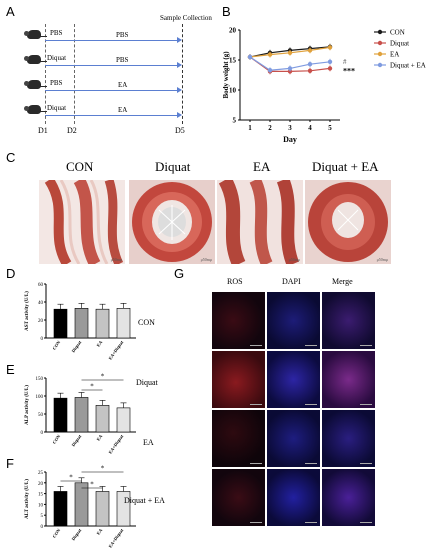 The height and width of the screenshot is (550, 438). What do you see at coordinates (291, 281) in the screenshot?
I see `col-dapi-label: DAPI` at bounding box center [291, 281].